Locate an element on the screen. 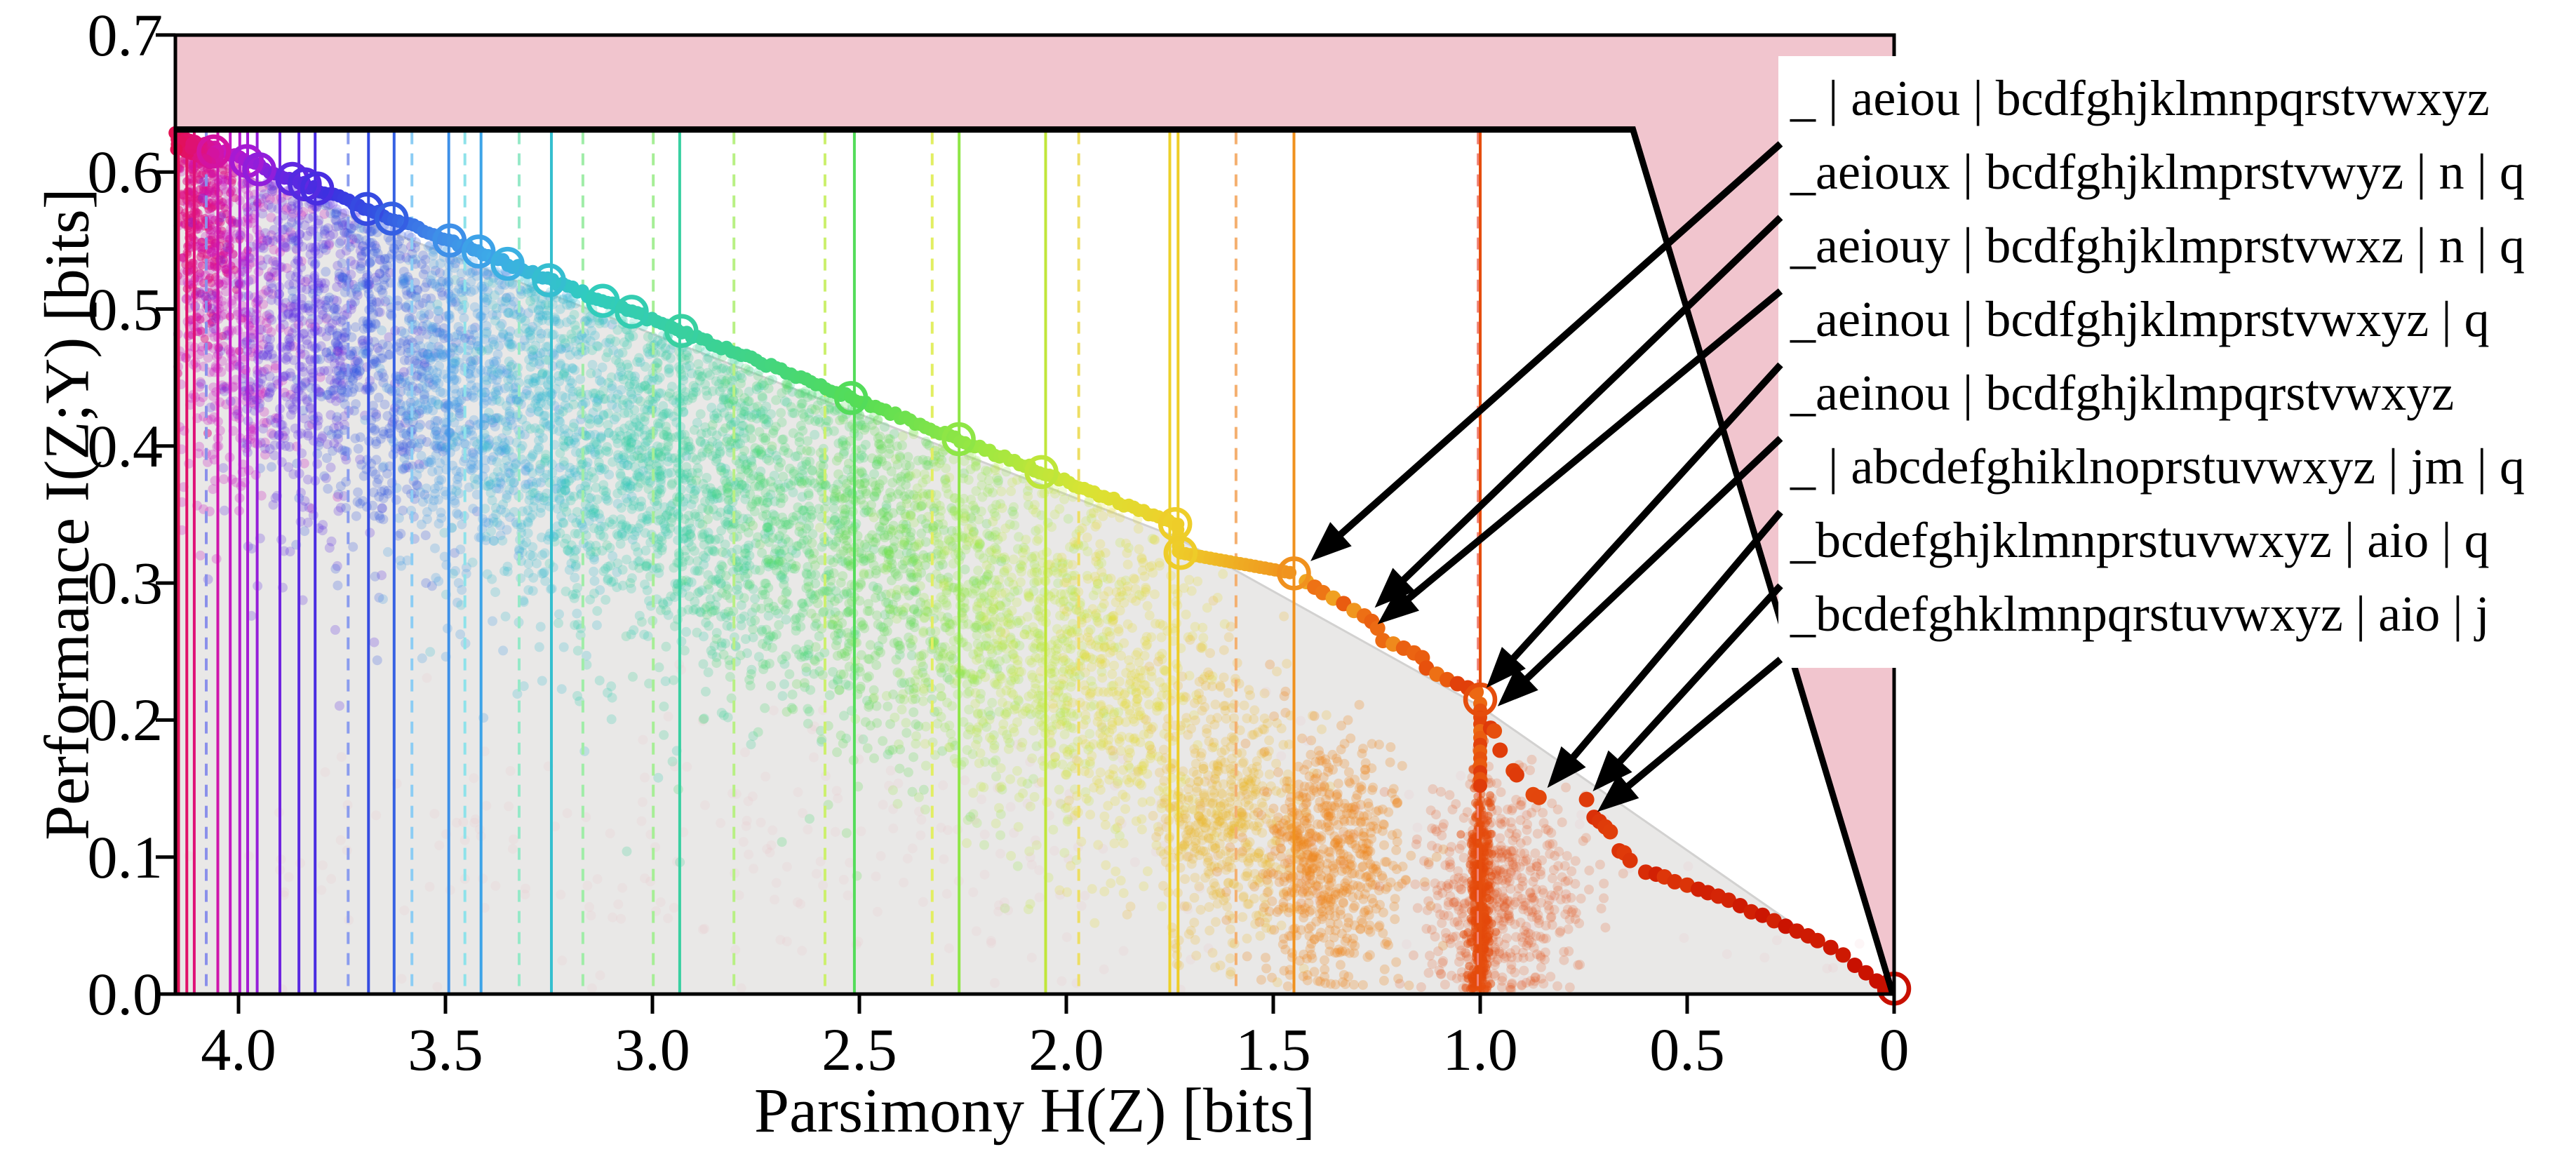 This screenshot has width=2576, height=1154. x-tick-label: 0 is located at coordinates (1895, 1049).